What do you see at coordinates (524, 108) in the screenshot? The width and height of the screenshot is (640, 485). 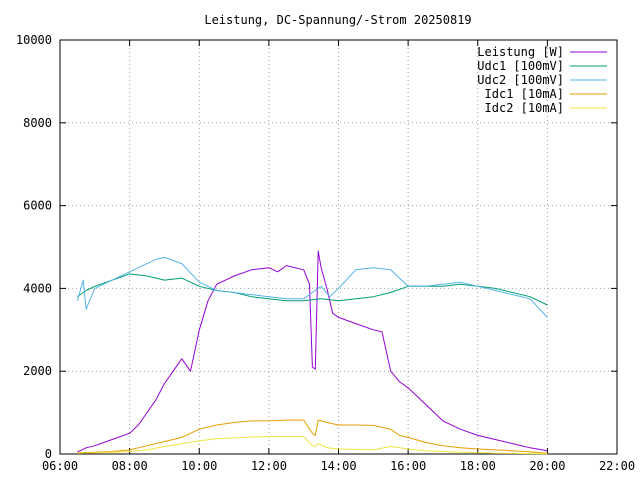 I see `legend-label: Idc2 [10mA]` at bounding box center [524, 108].